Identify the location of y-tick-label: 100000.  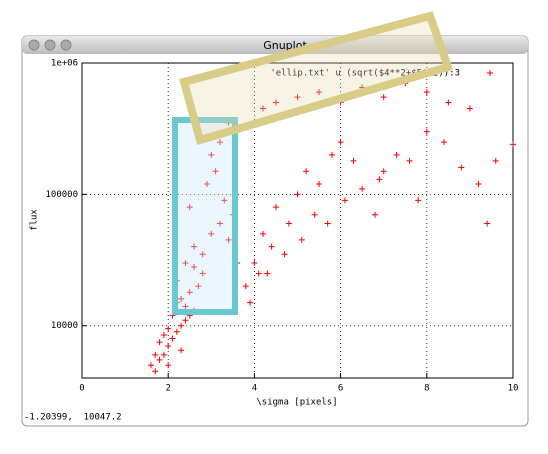
(61, 195).